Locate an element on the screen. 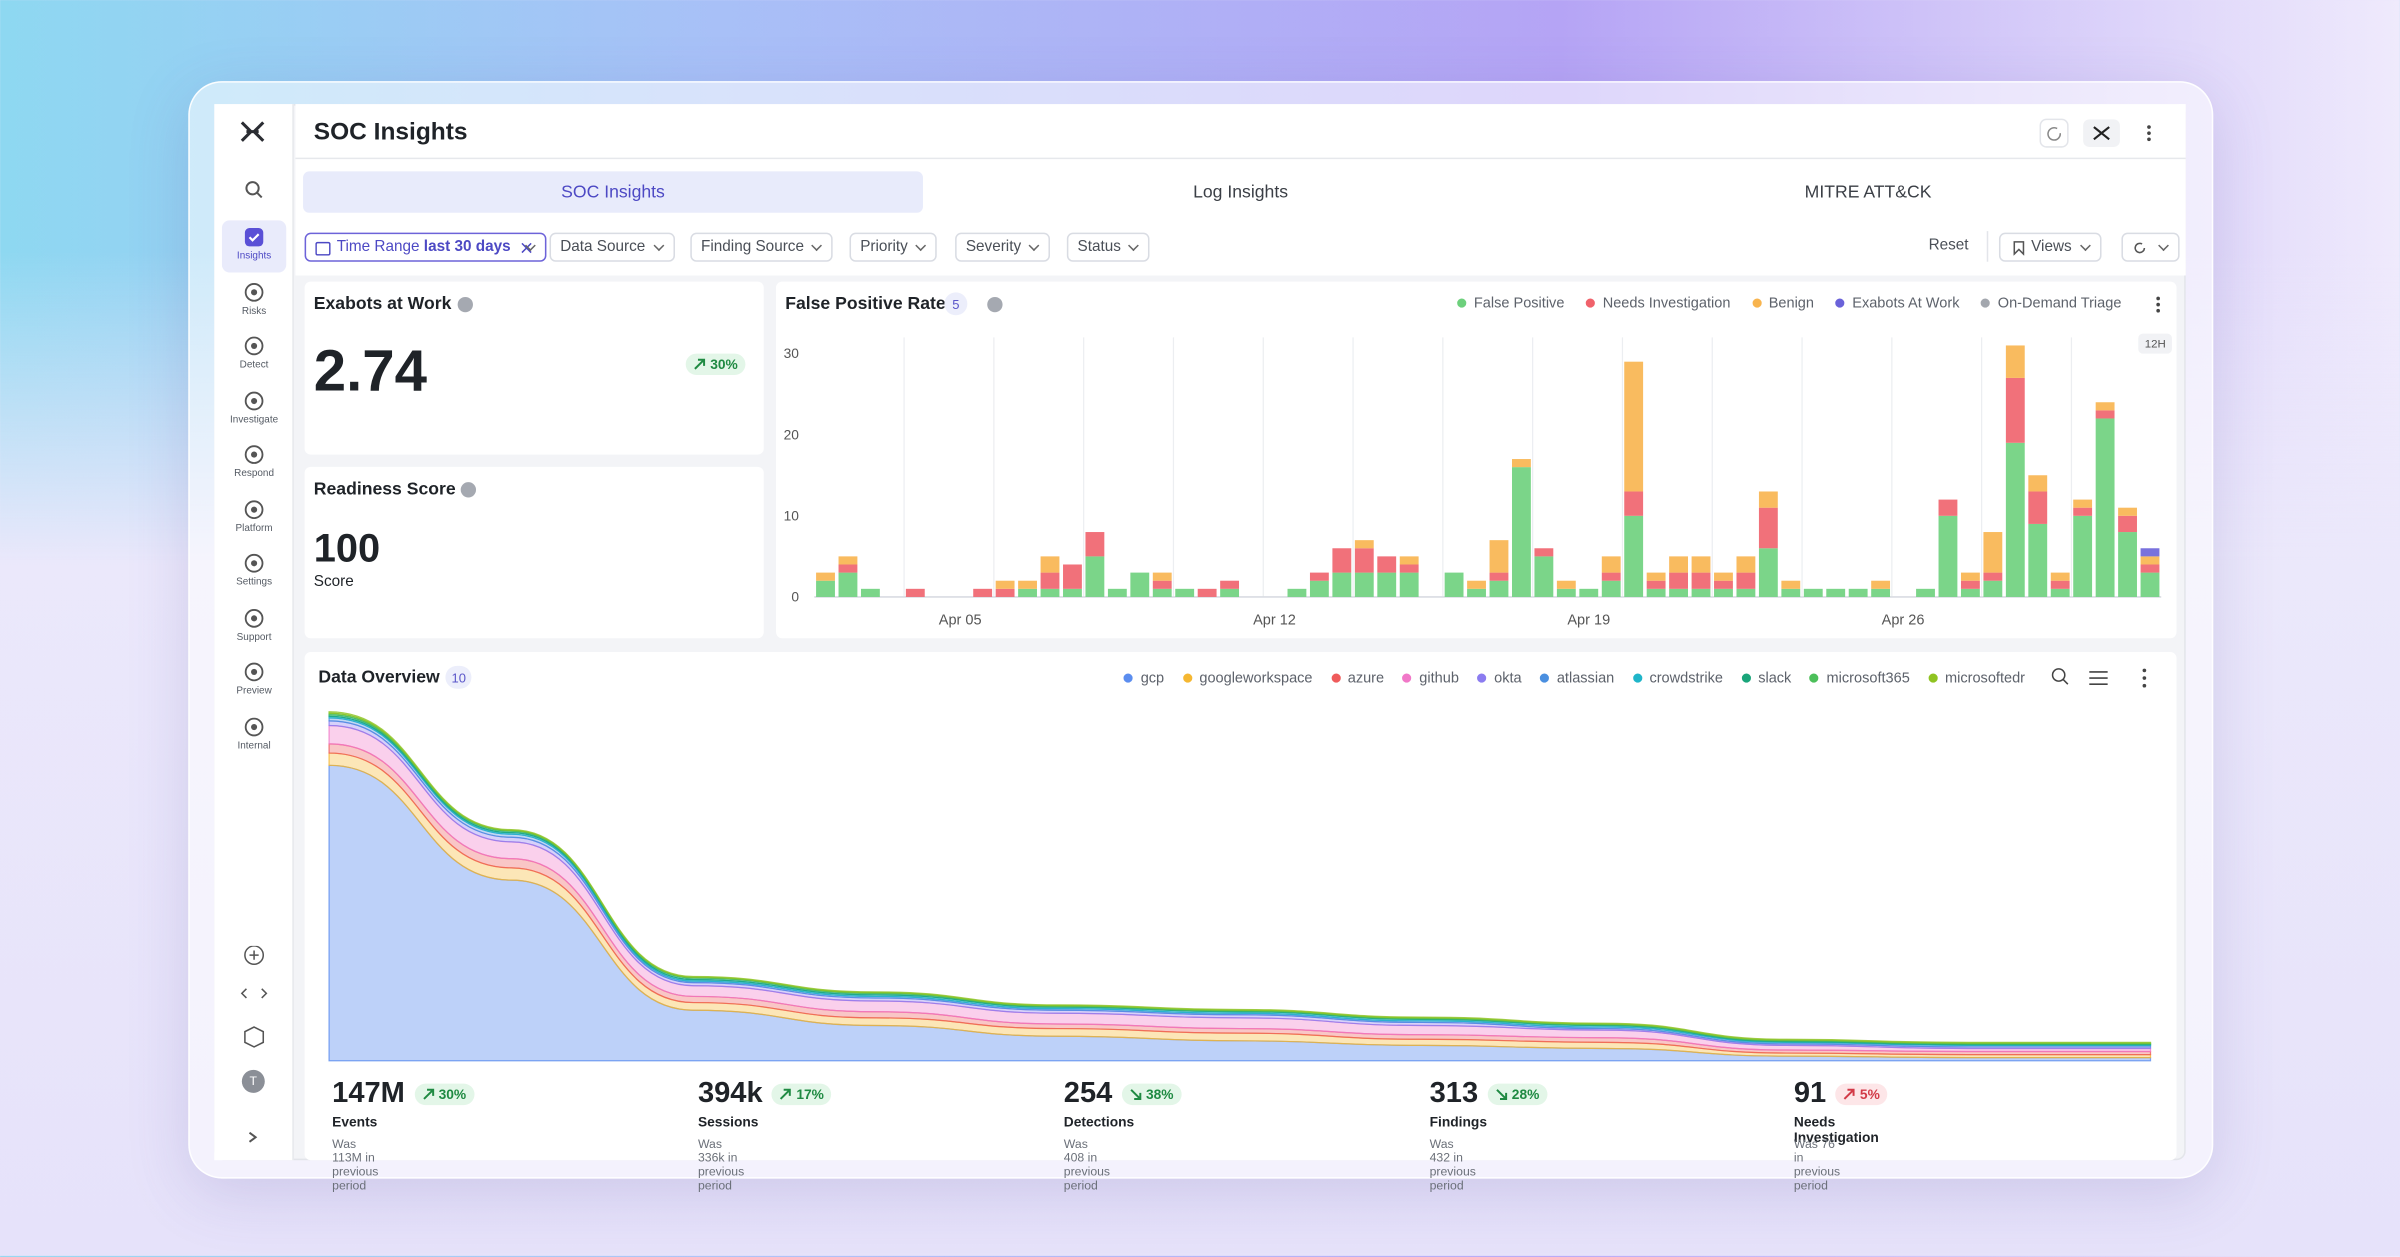  stat-previous: Was 113M in previous period is located at coordinates (355, 1165).